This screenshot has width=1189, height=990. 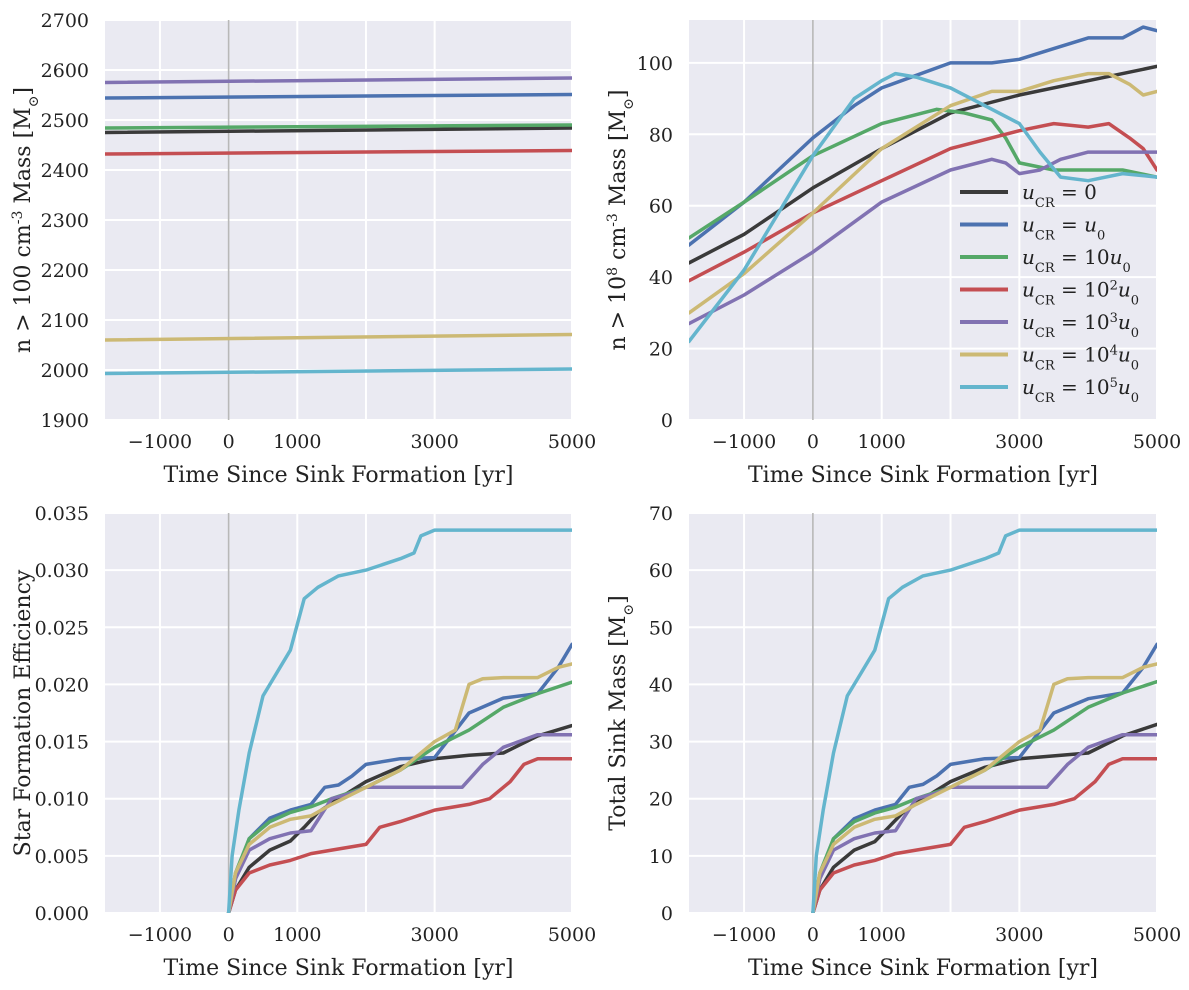 I want to click on y-tick-label: 1900, so click(x=65, y=421).